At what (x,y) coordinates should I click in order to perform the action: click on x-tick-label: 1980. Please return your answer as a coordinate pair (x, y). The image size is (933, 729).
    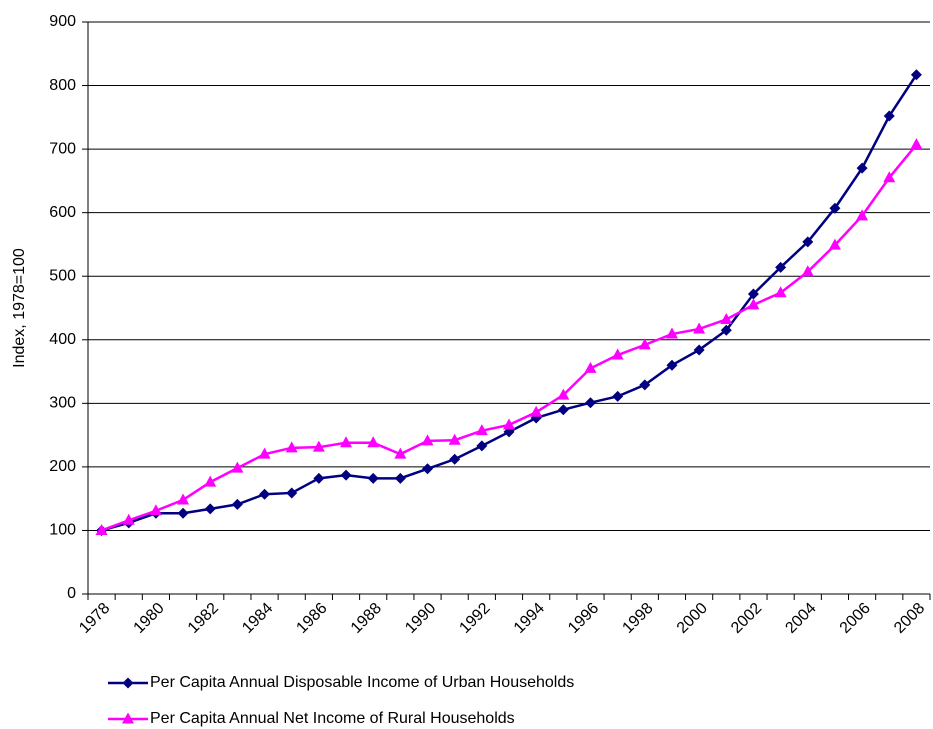
    Looking at the image, I should click on (149, 618).